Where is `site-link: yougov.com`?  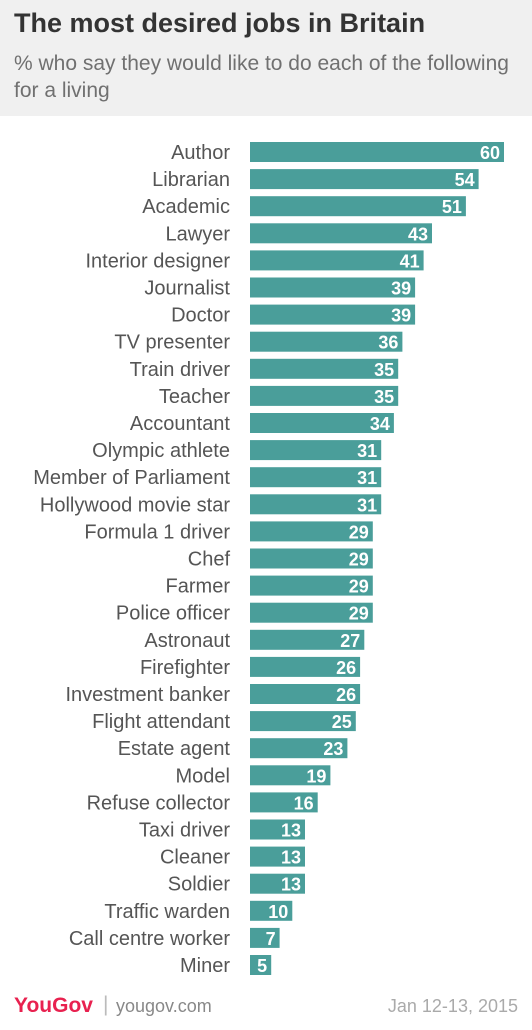
site-link: yougov.com is located at coordinates (164, 1006).